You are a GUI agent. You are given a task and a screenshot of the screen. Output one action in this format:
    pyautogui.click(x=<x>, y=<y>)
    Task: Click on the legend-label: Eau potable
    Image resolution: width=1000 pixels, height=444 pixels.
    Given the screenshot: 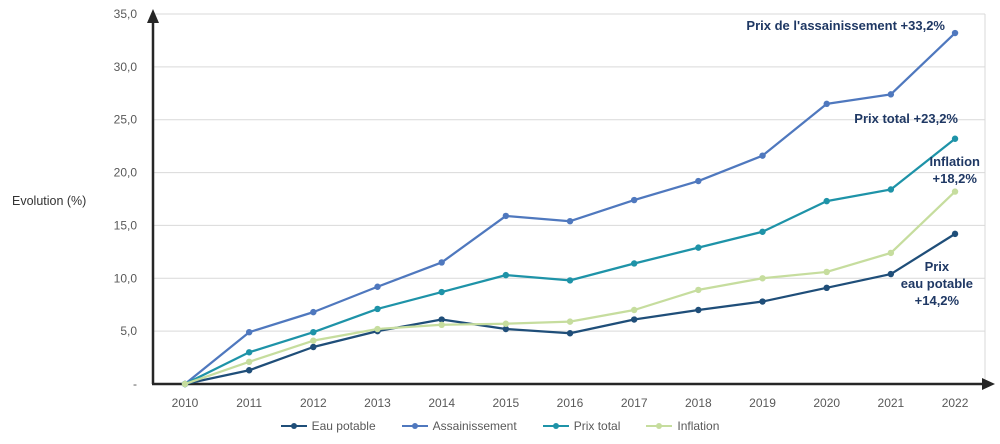 What is the action you would take?
    pyautogui.click(x=343, y=426)
    